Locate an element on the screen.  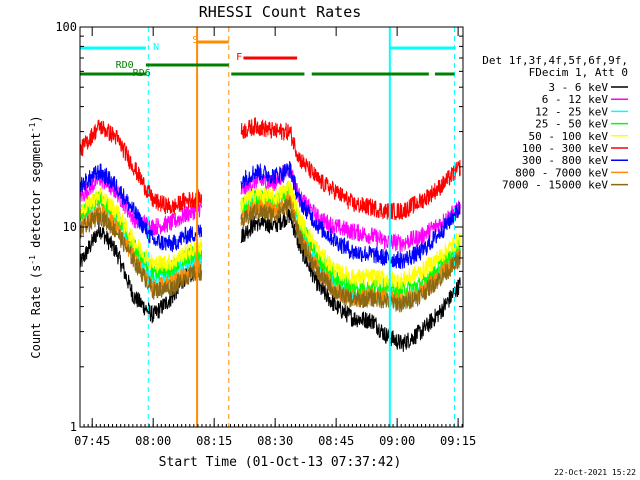
y-tick-label: 10 is located at coordinates (70, 227).